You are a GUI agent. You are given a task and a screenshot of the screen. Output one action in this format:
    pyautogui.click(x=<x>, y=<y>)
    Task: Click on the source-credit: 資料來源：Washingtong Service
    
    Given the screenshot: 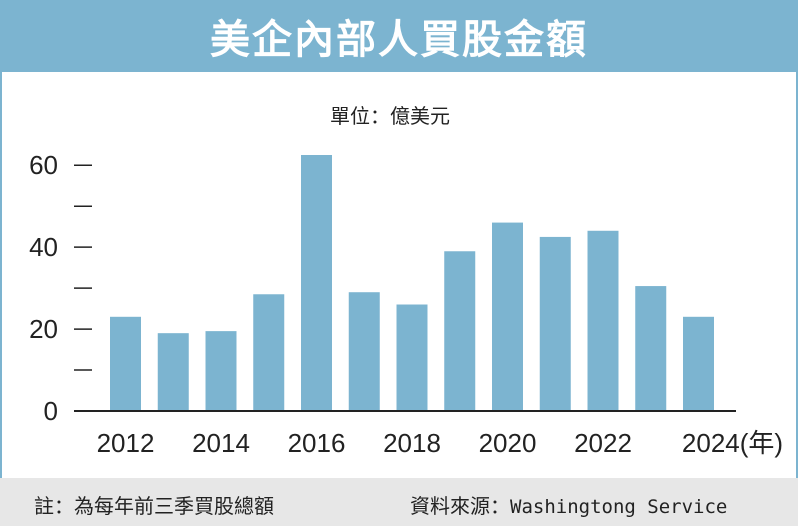 What is the action you would take?
    pyautogui.click(x=568, y=504)
    